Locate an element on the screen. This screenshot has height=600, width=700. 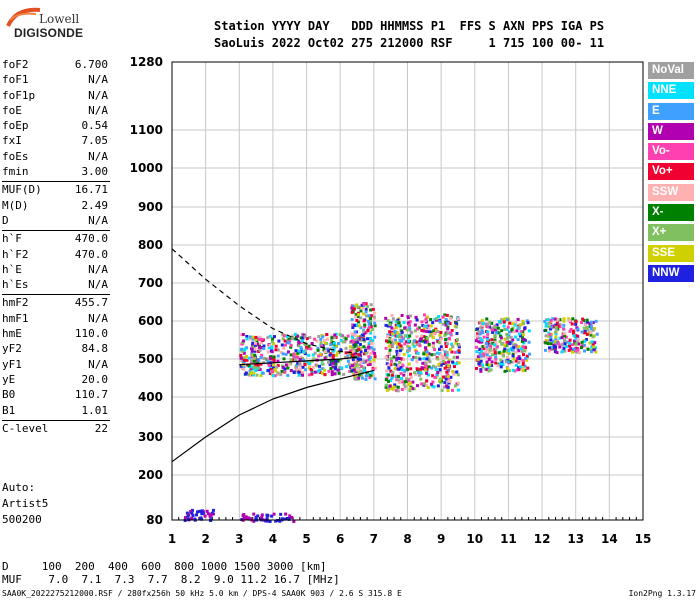
param-row: foF2 6.700 is located at coordinates (56, 65).